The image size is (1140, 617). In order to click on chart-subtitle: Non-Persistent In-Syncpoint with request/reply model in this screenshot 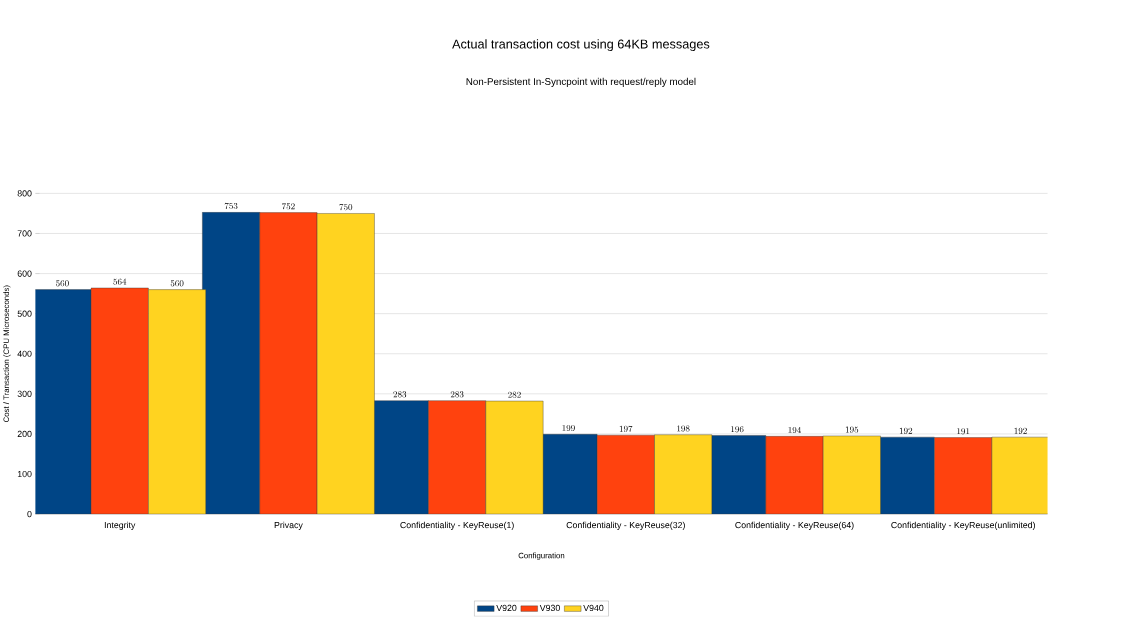, I will do `click(581, 83)`.